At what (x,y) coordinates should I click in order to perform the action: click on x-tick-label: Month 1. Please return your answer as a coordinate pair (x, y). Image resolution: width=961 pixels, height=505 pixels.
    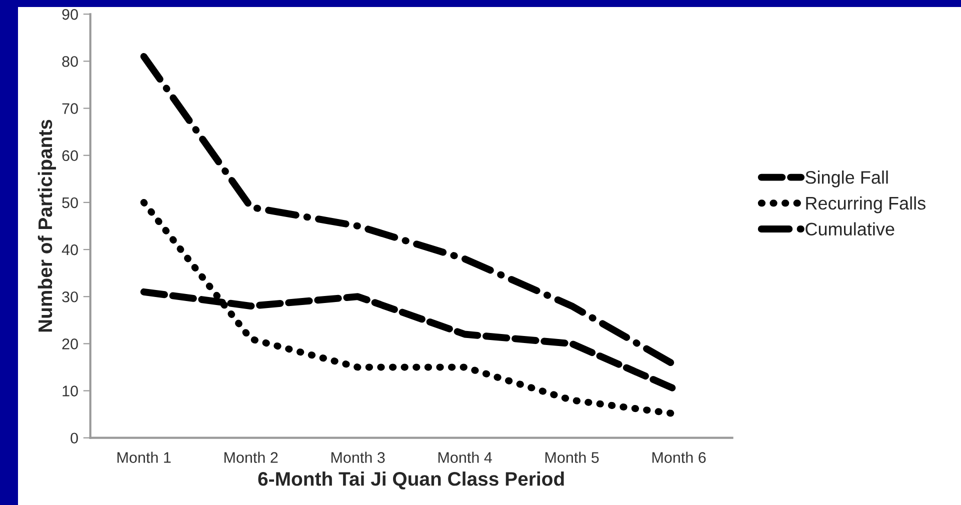
    Looking at the image, I should click on (144, 457).